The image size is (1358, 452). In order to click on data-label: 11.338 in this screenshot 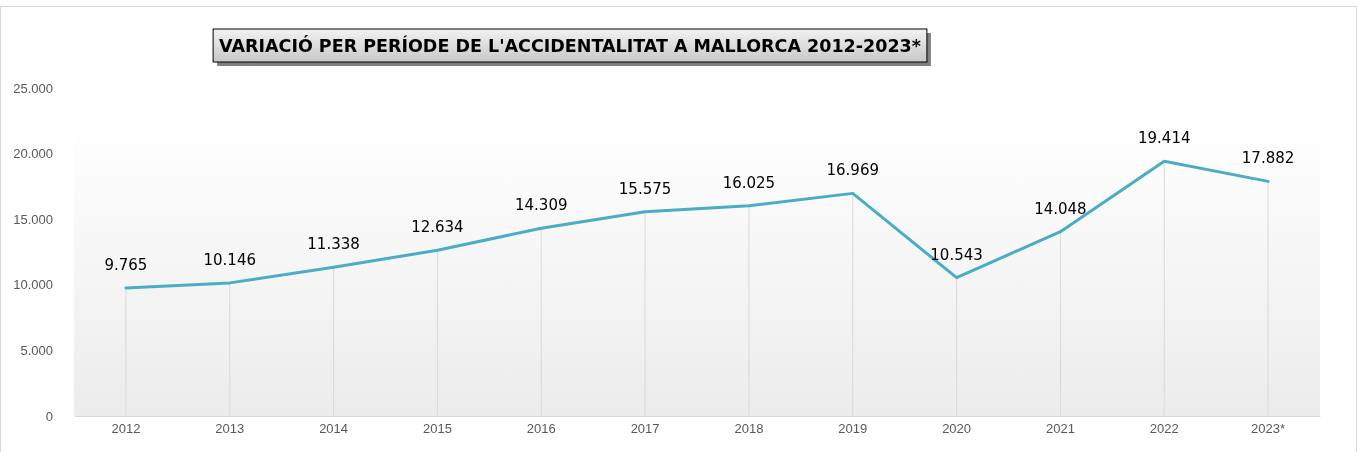, I will do `click(333, 244)`.